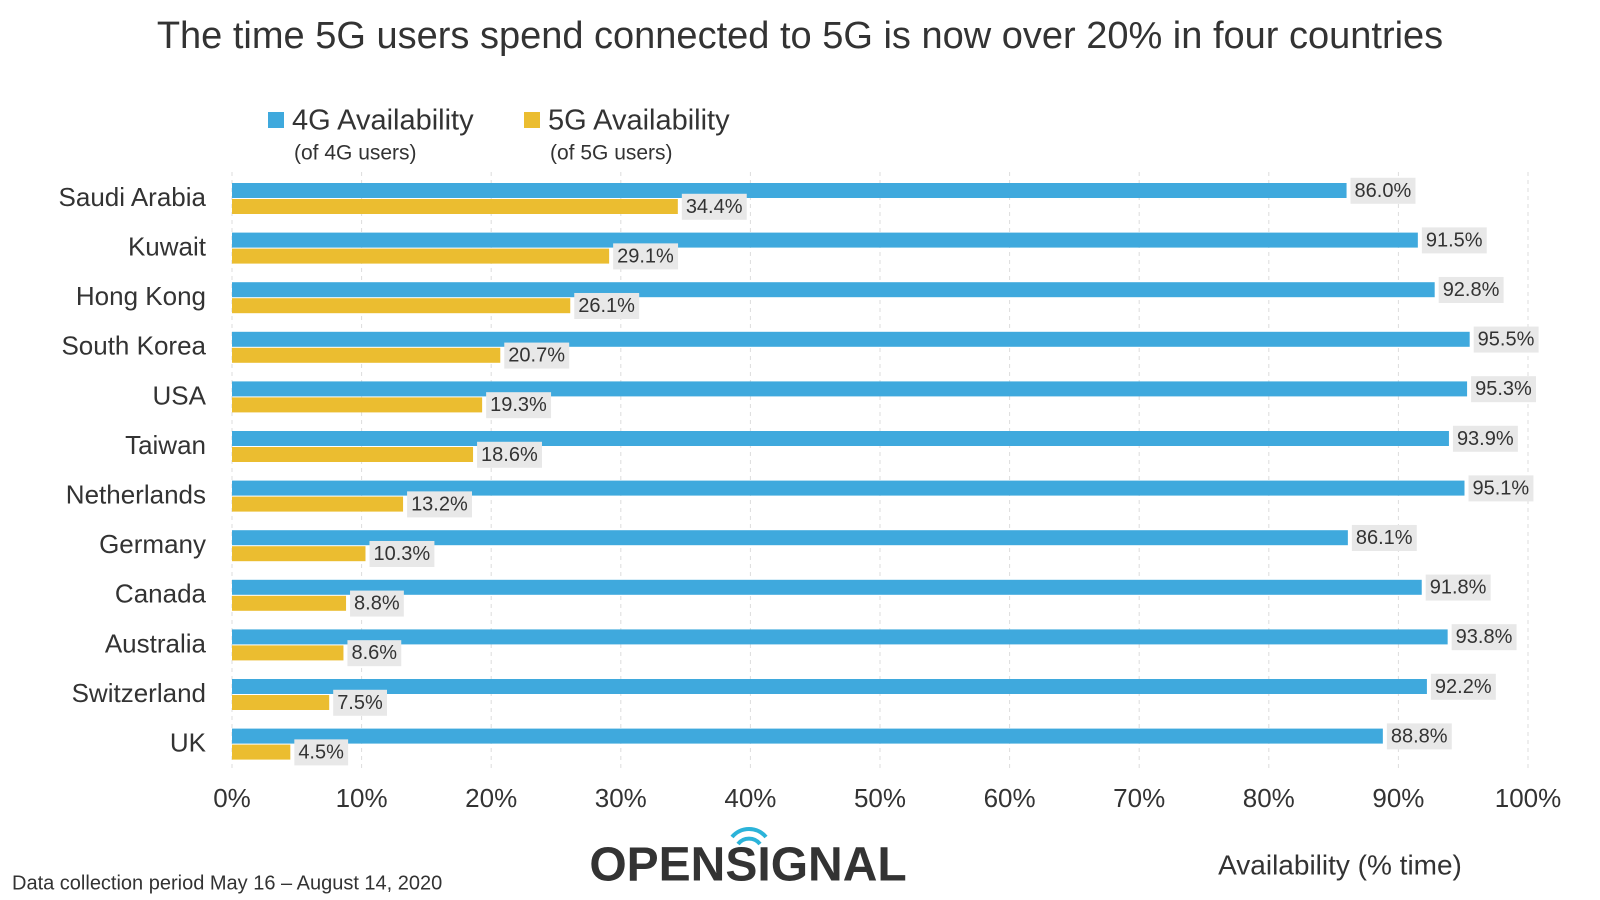 This screenshot has width=1600, height=900. Describe the element at coordinates (139, 693) in the screenshot. I see `y-tick-label: Switzerland` at that location.